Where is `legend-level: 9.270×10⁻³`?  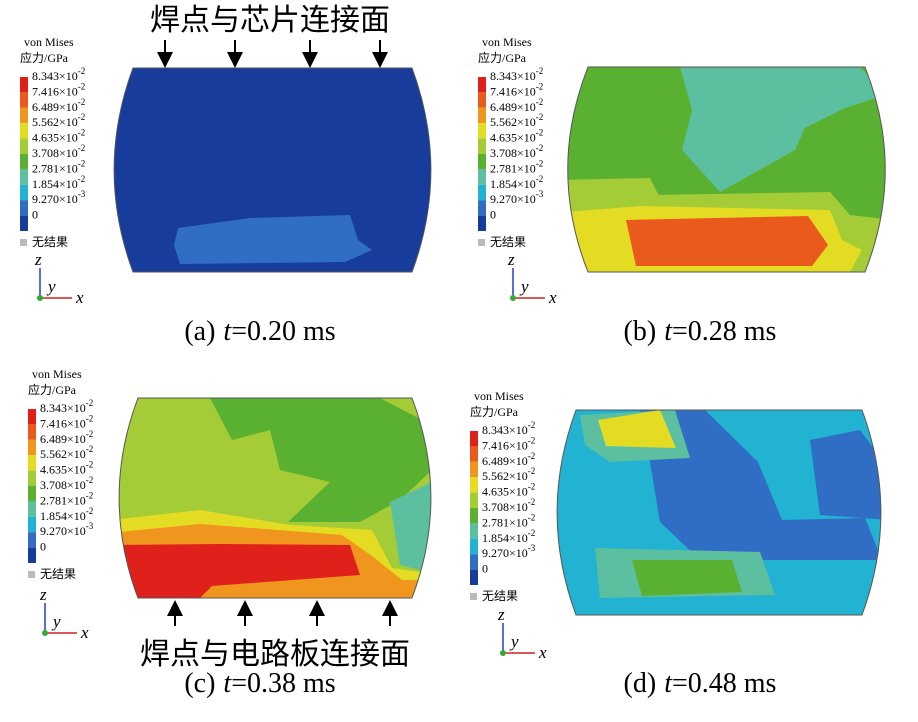 legend-level: 9.270×10⁻³ is located at coordinates (59, 197).